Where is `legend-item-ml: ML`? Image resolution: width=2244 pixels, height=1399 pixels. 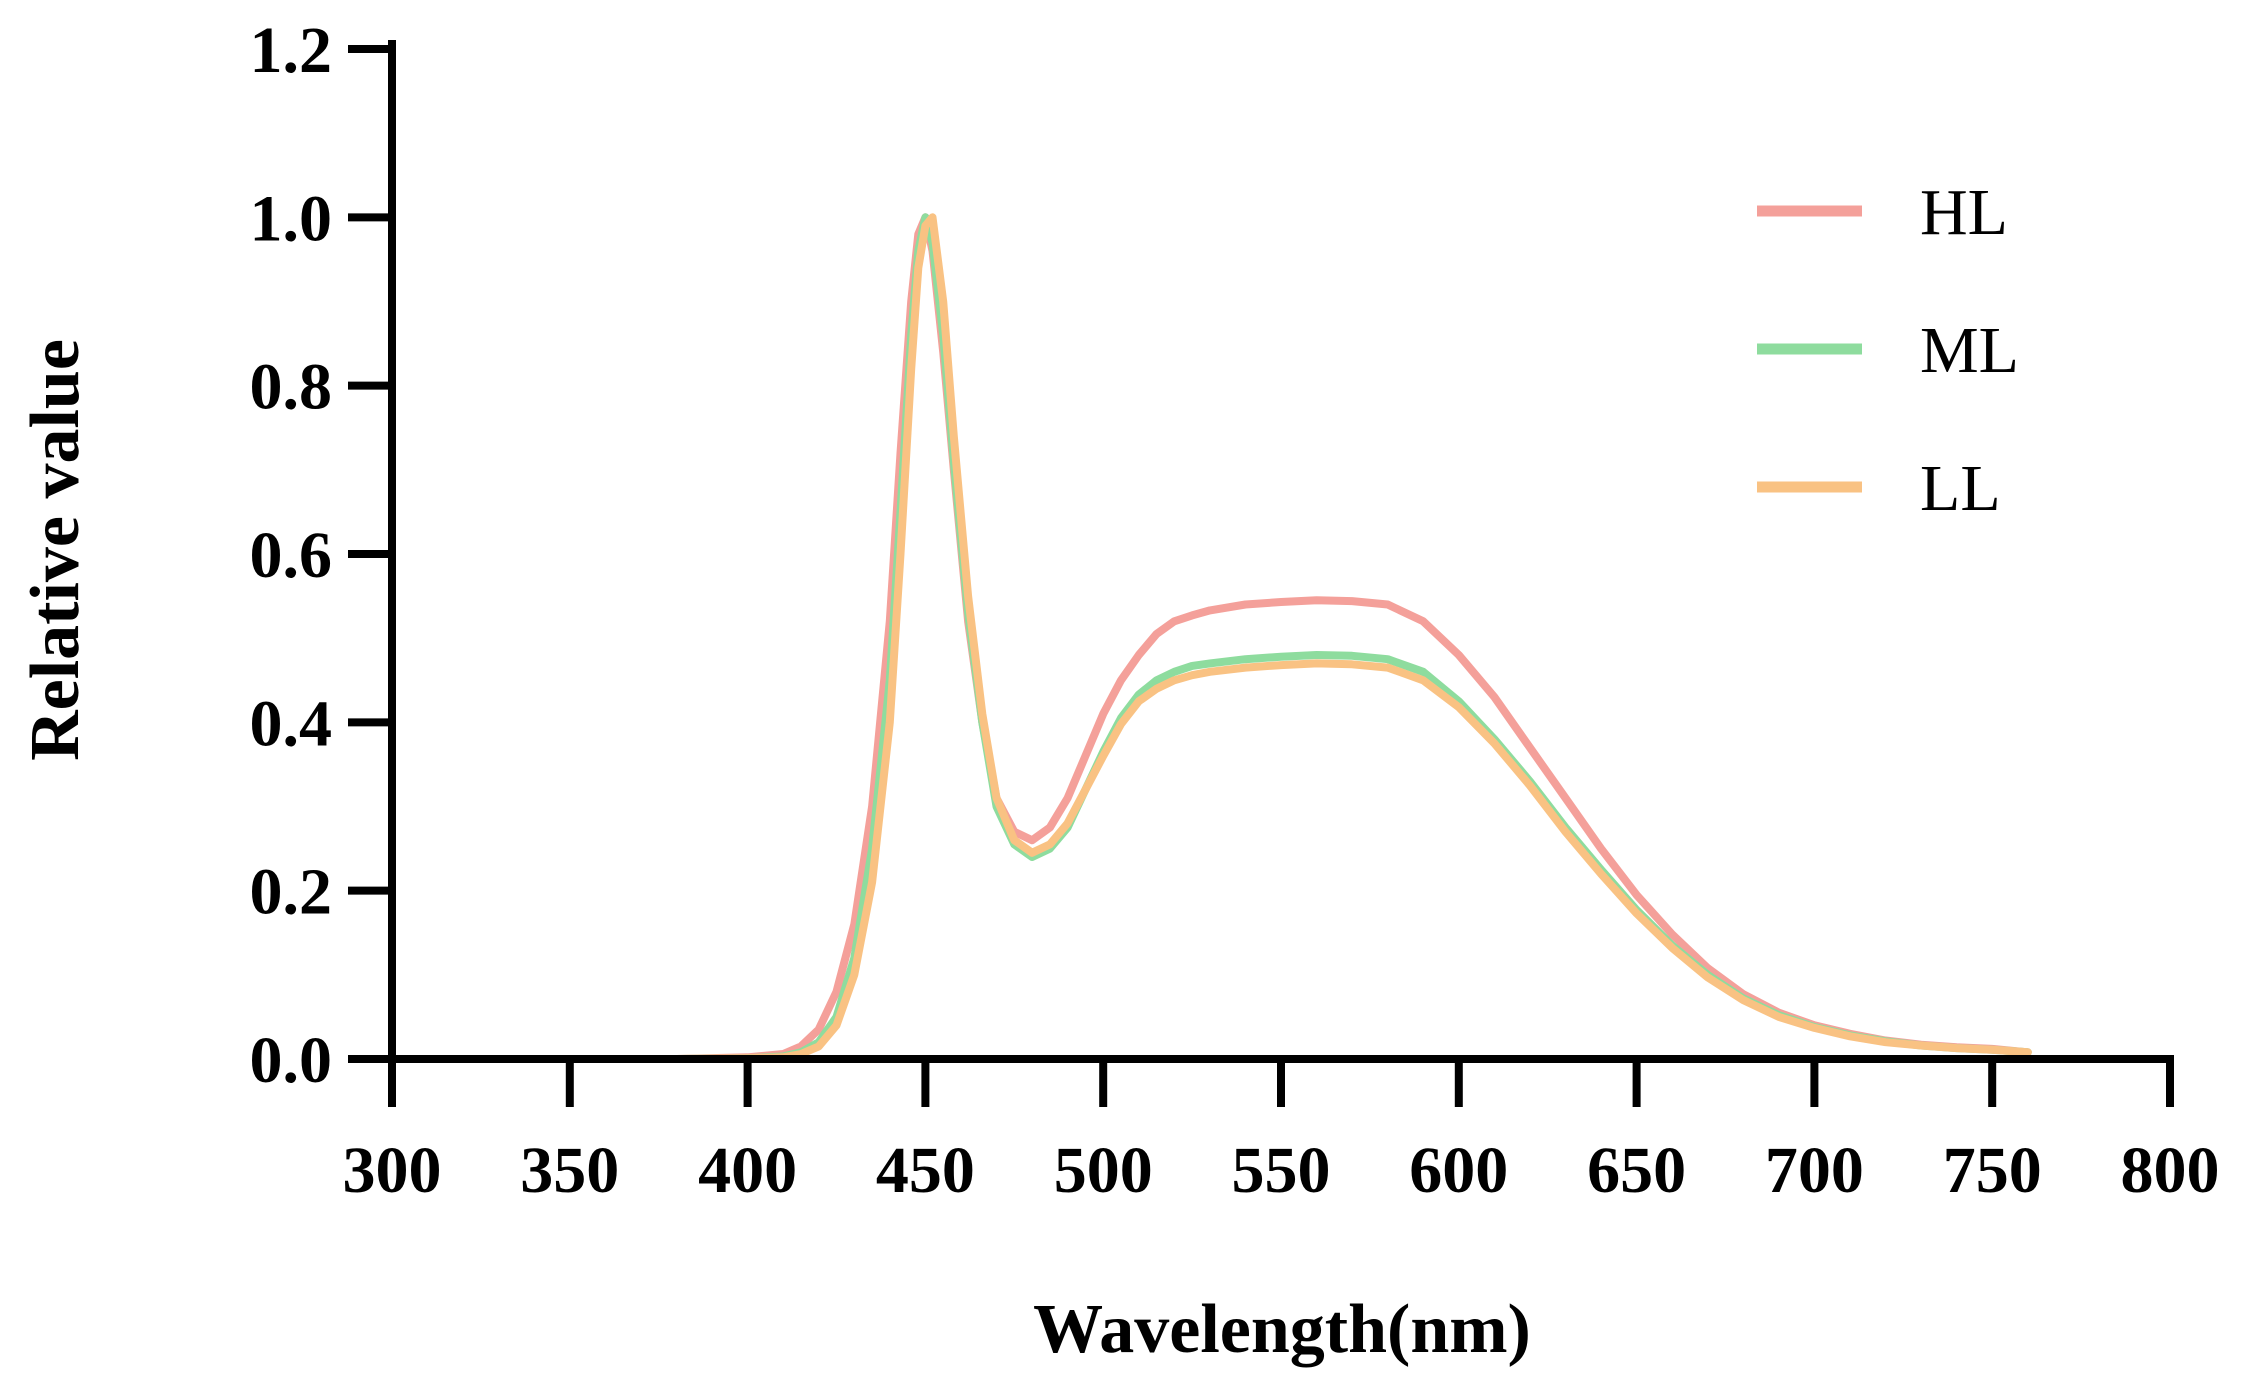
legend-item-ml: ML is located at coordinates (1888, 350).